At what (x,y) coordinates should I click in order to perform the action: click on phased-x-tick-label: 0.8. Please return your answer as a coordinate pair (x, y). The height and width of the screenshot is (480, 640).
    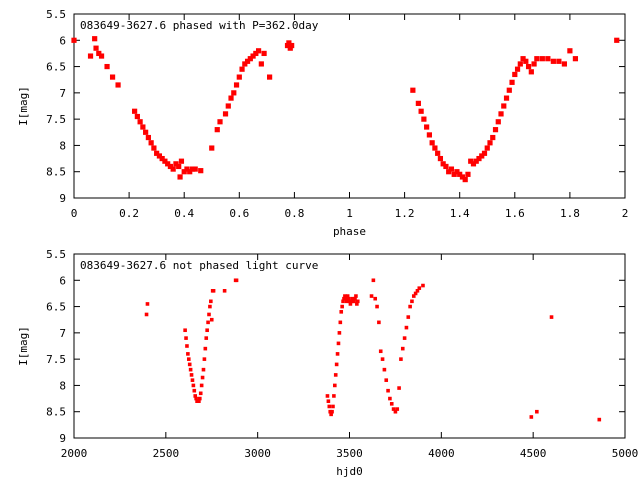
    Looking at the image, I should click on (294, 213).